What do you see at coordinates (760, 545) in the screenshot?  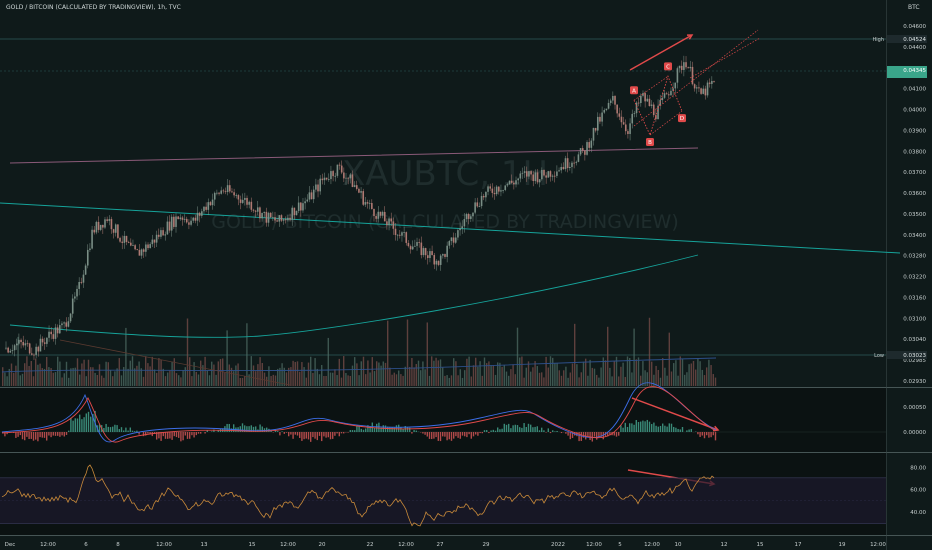 I see `time-tick-label: 15` at bounding box center [760, 545].